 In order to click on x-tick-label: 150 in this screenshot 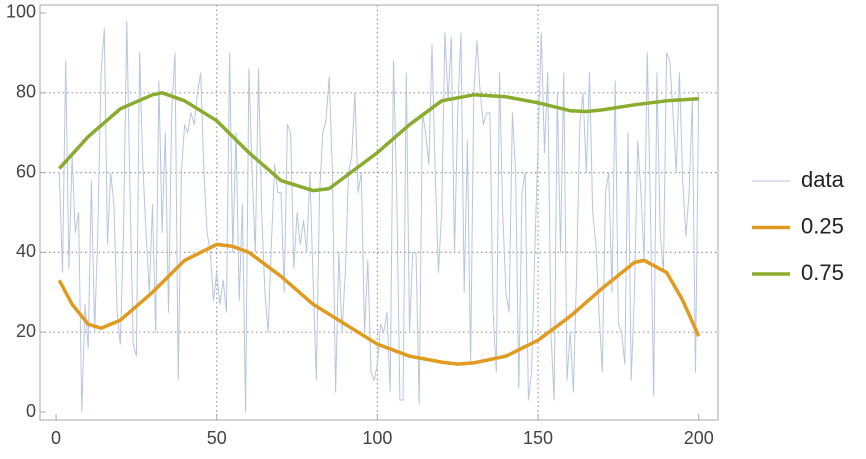, I will do `click(538, 438)`.